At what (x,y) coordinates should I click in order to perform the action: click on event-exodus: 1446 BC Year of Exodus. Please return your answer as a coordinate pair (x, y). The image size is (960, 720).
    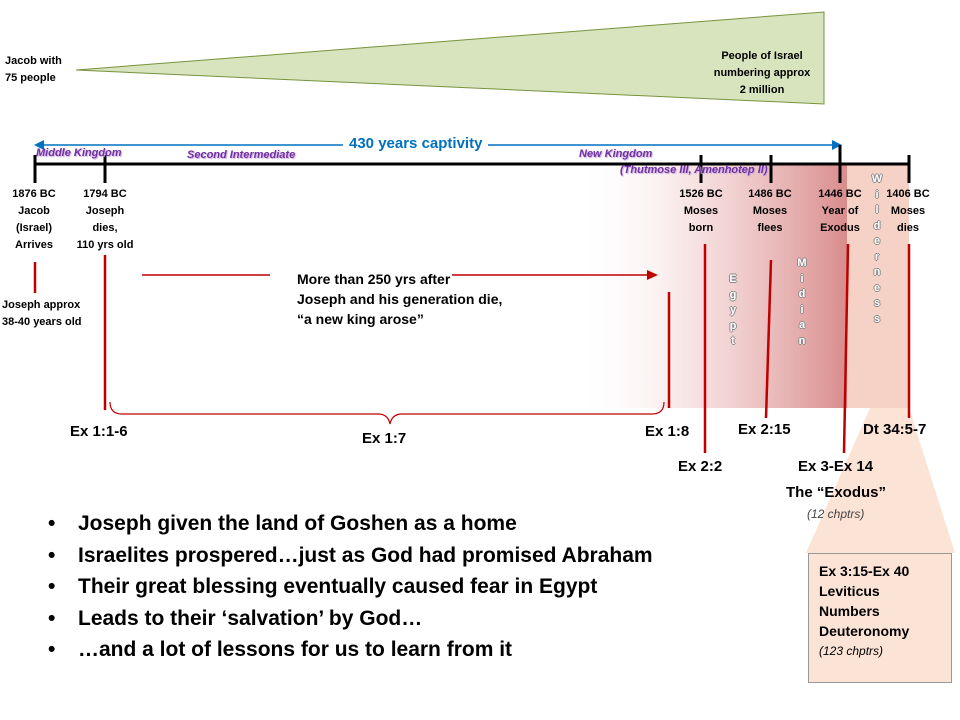
    Looking at the image, I should click on (840, 211).